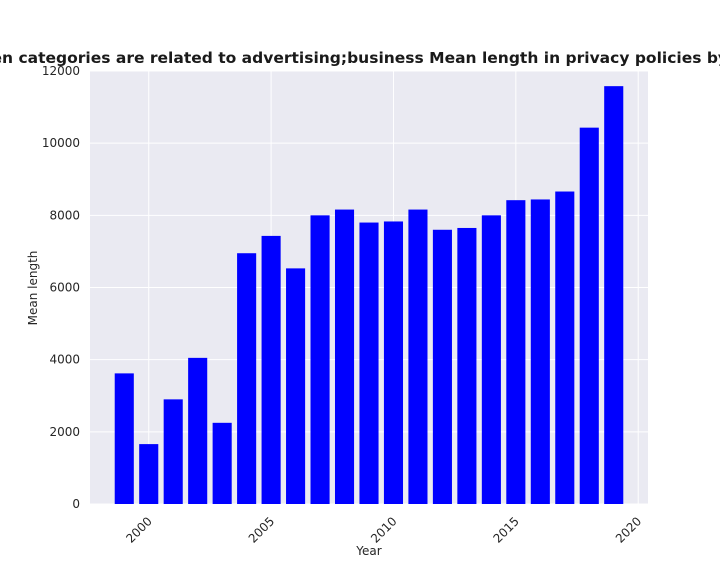  What do you see at coordinates (64, 215) in the screenshot?
I see `y-tick-label: 8000` at bounding box center [64, 215].